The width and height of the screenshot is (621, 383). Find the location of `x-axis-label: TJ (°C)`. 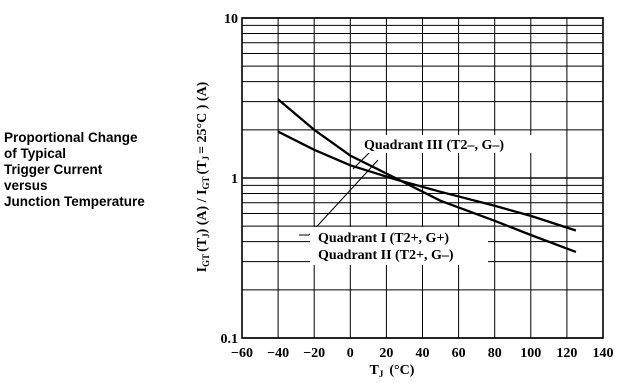

x-axis-label: TJ (°C) is located at coordinates (392, 371).